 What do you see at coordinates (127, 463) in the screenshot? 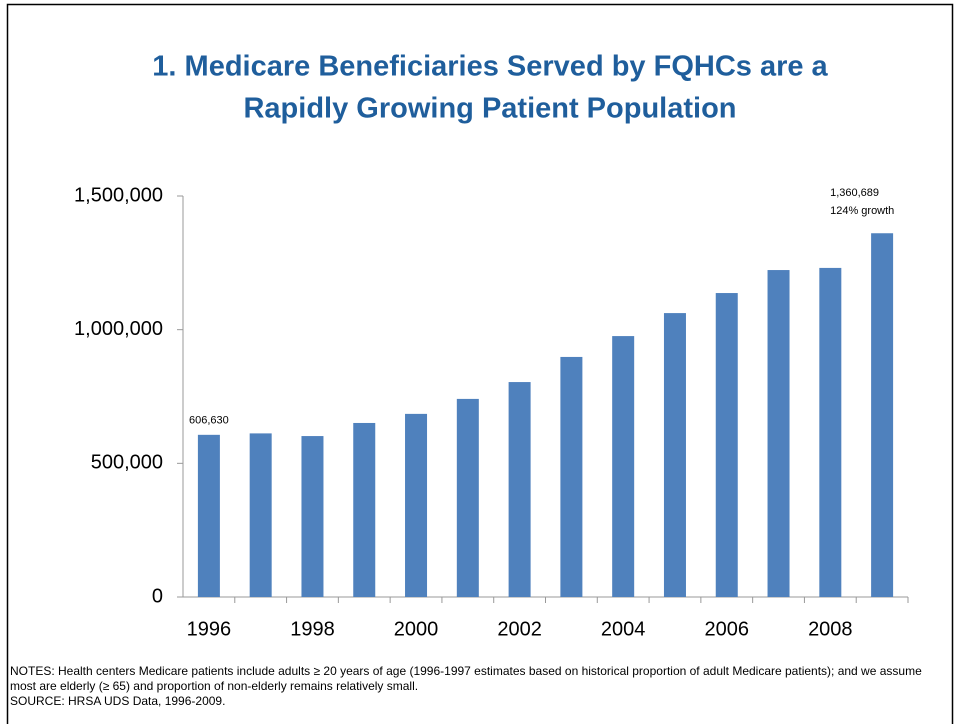
I see `y-tick-label: 500,000` at bounding box center [127, 463].